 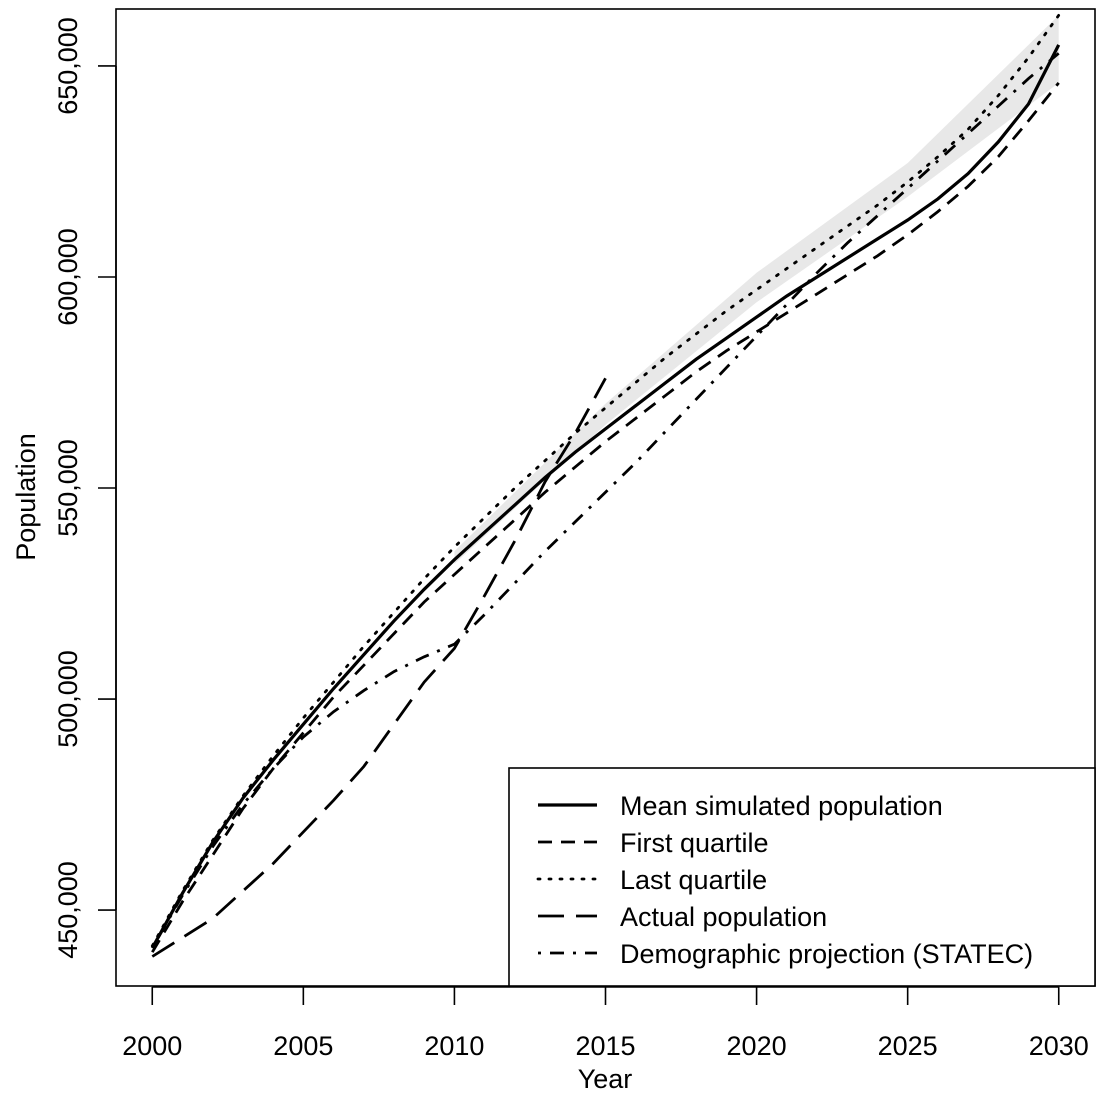 What do you see at coordinates (26, 497) in the screenshot?
I see `y-axis-title: Population` at bounding box center [26, 497].